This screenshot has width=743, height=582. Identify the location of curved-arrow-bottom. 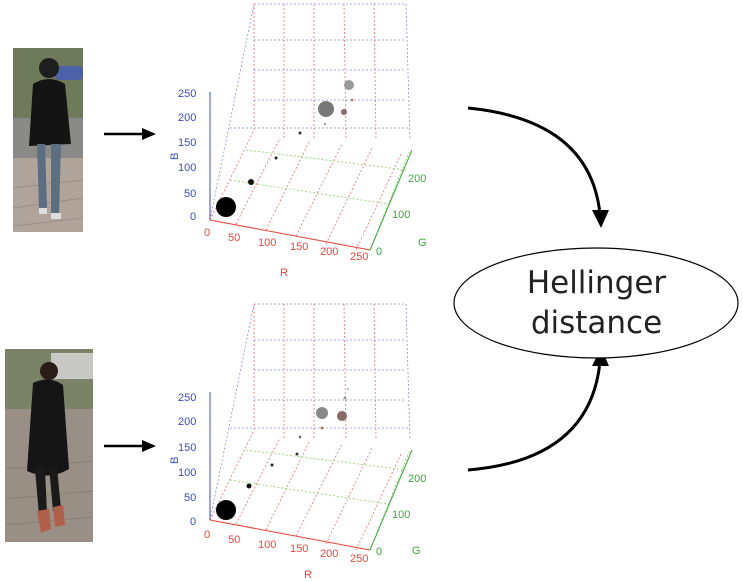
(534, 416).